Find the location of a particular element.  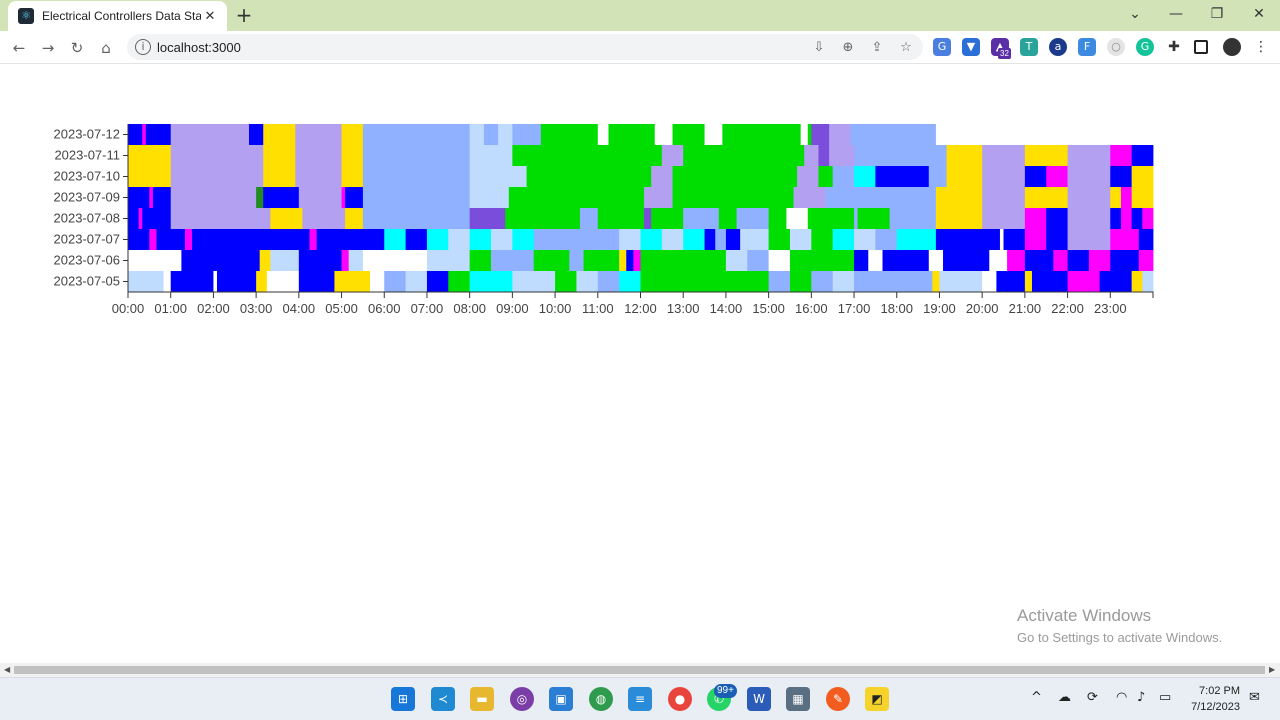

x-tick-label: 01:00 is located at coordinates (170, 308).